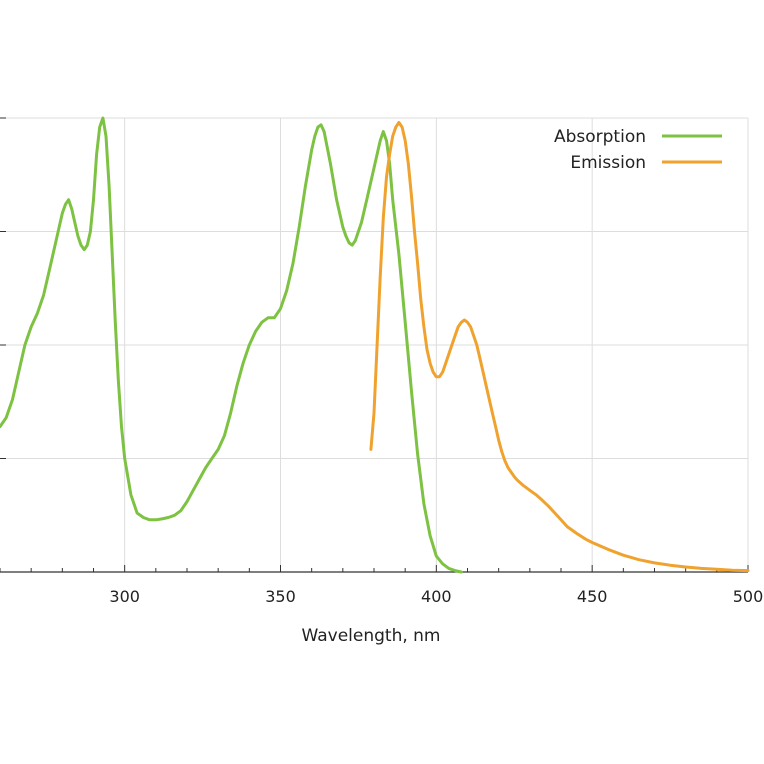  I want to click on x-tick-label: 300, so click(124, 596).